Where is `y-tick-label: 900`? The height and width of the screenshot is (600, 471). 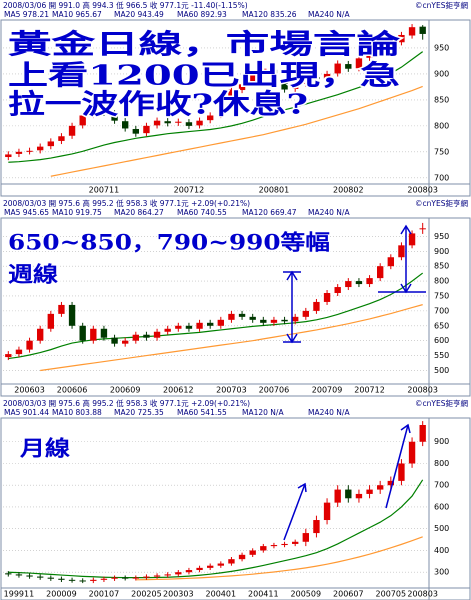
y-tick-label: 900 is located at coordinates (441, 441).